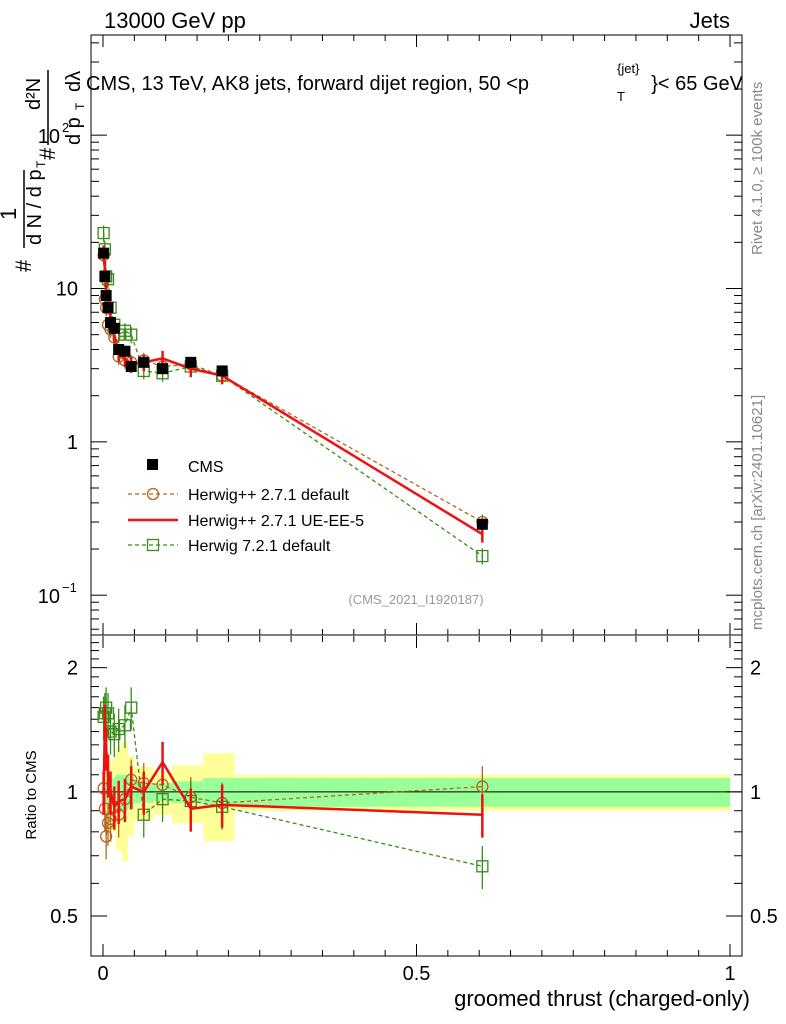 The width and height of the screenshot is (786, 1024). I want to click on mcplots-label: mcplots.cern.ch [arXiv:2401.10621], so click(757, 512).